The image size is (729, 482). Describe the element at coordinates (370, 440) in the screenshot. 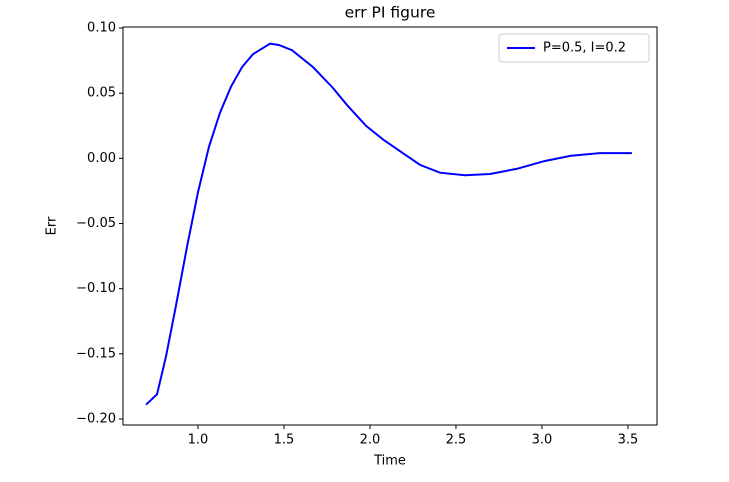

I see `x-tick-label: 2.0` at that location.